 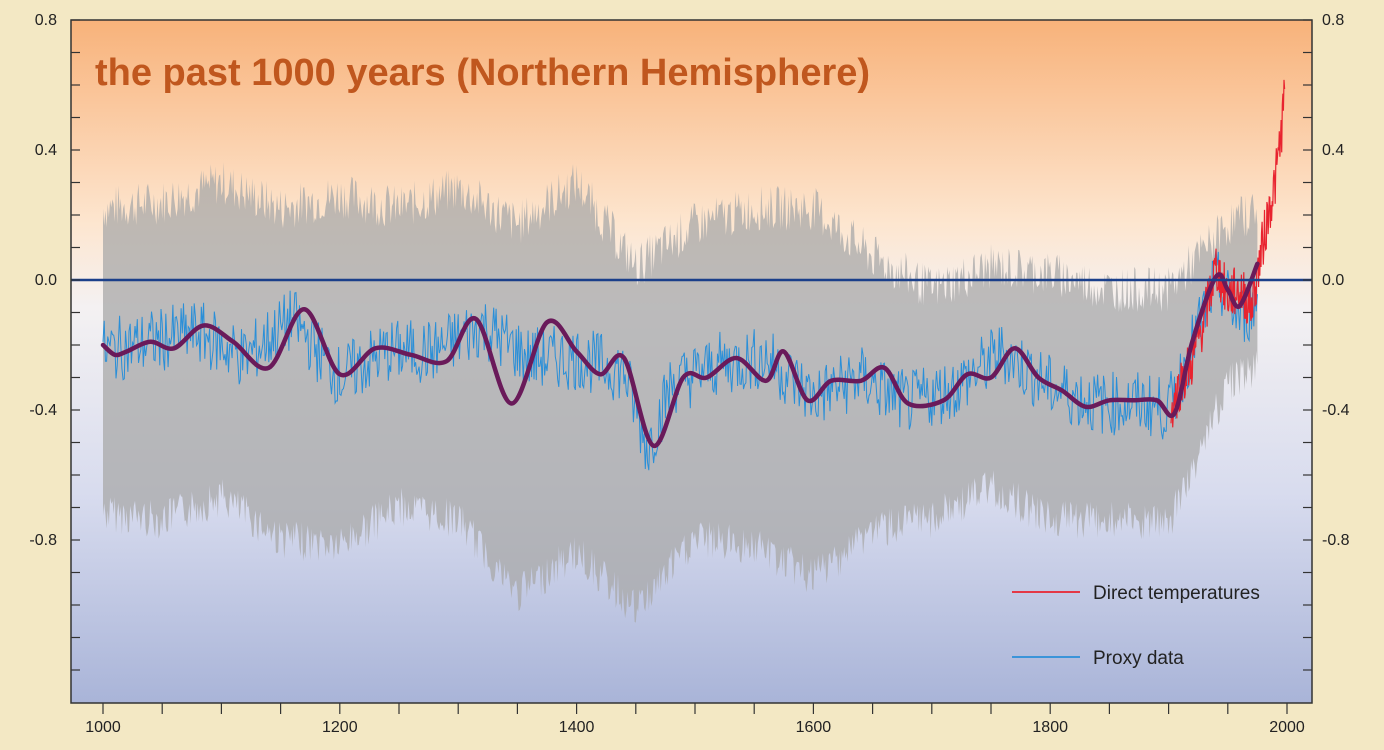 What do you see at coordinates (1333, 280) in the screenshot?
I see `y-tick-label-right: 0.0` at bounding box center [1333, 280].